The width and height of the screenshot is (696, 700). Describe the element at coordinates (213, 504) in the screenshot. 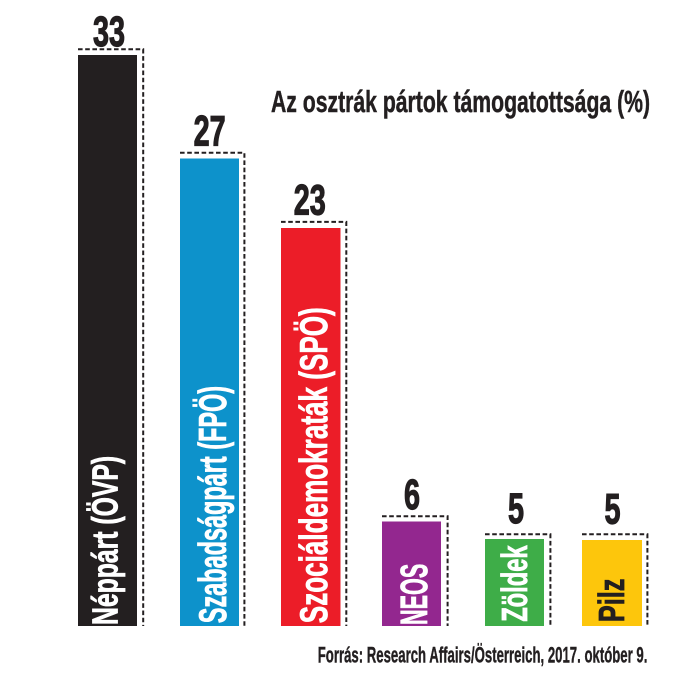

I see `svg-text: Szabadságpárt (FPÖ)` at that location.